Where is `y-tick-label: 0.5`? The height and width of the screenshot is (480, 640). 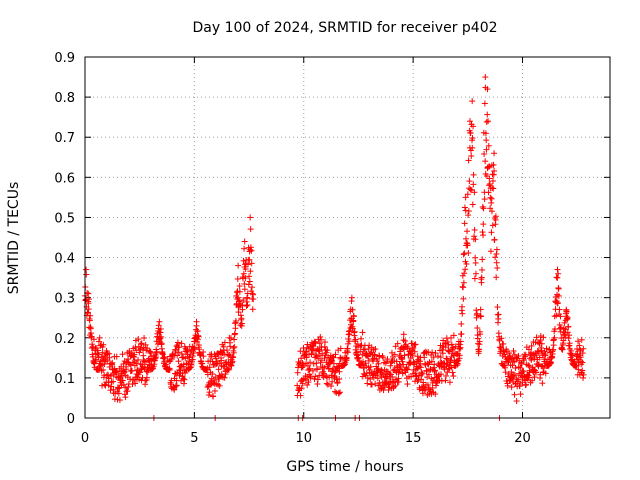
y-tick-label: 0.5 is located at coordinates (64, 218).